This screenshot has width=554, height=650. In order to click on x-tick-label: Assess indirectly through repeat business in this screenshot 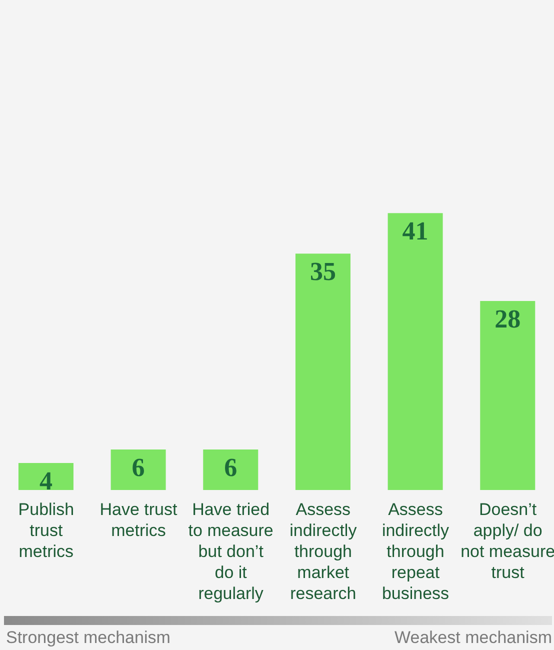, I will do `click(416, 551)`.